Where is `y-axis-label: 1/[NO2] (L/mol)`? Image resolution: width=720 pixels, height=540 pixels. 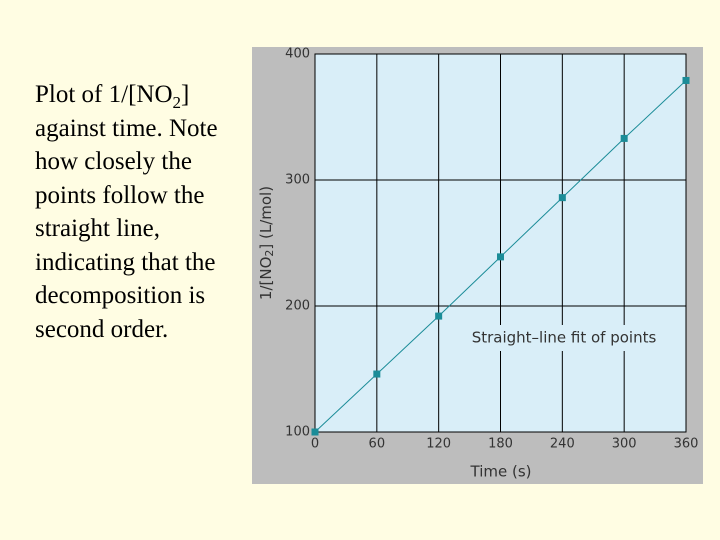
y-axis-label: 1/[NO2] (L/mol) is located at coordinates (267, 243).